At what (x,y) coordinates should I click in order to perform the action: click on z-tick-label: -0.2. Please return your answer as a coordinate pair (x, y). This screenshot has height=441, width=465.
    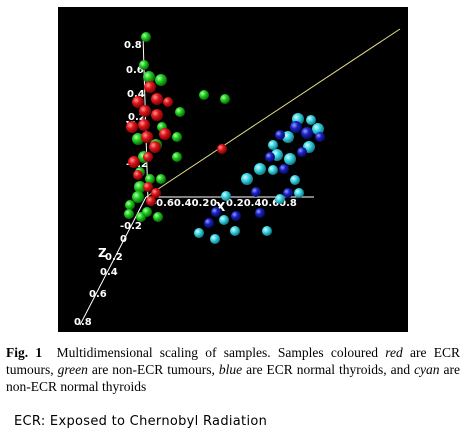
    Looking at the image, I should click on (131, 226).